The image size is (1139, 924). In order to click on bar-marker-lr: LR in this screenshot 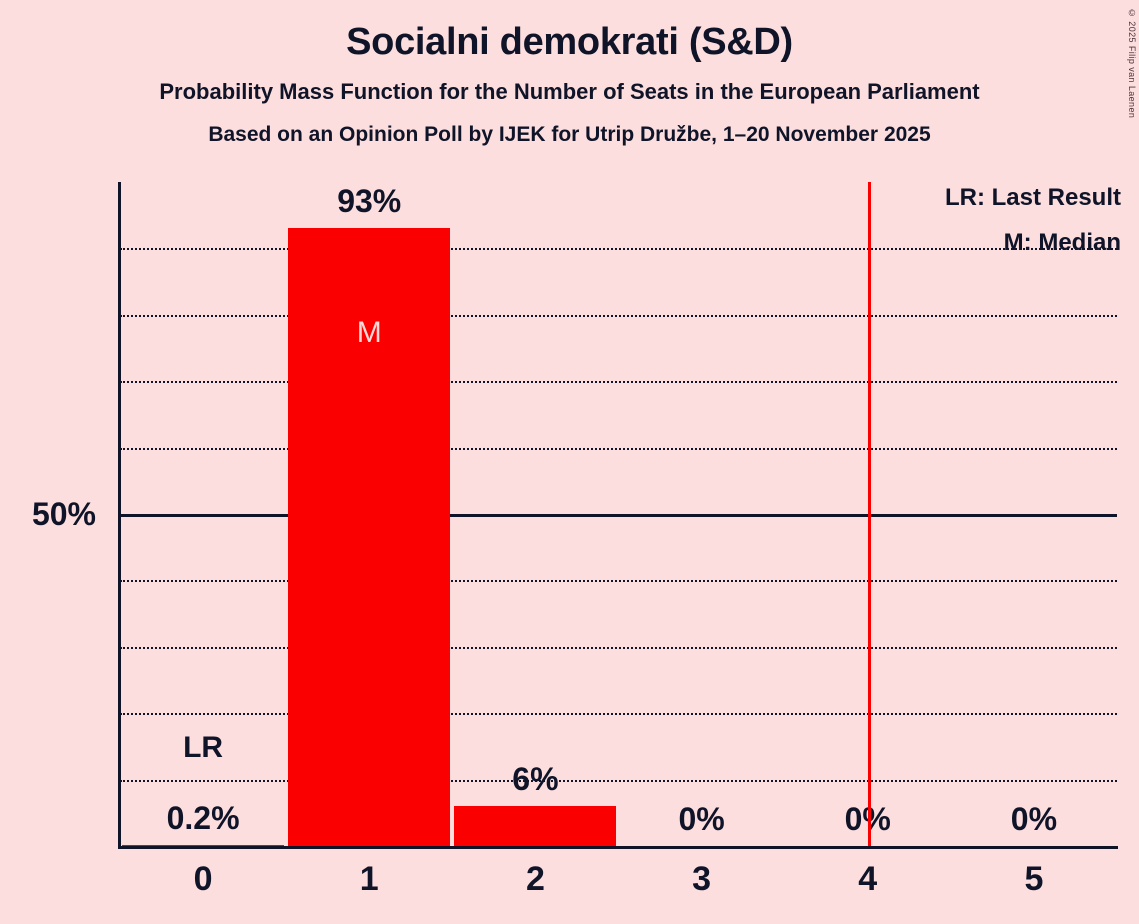, I will do `click(203, 747)`.